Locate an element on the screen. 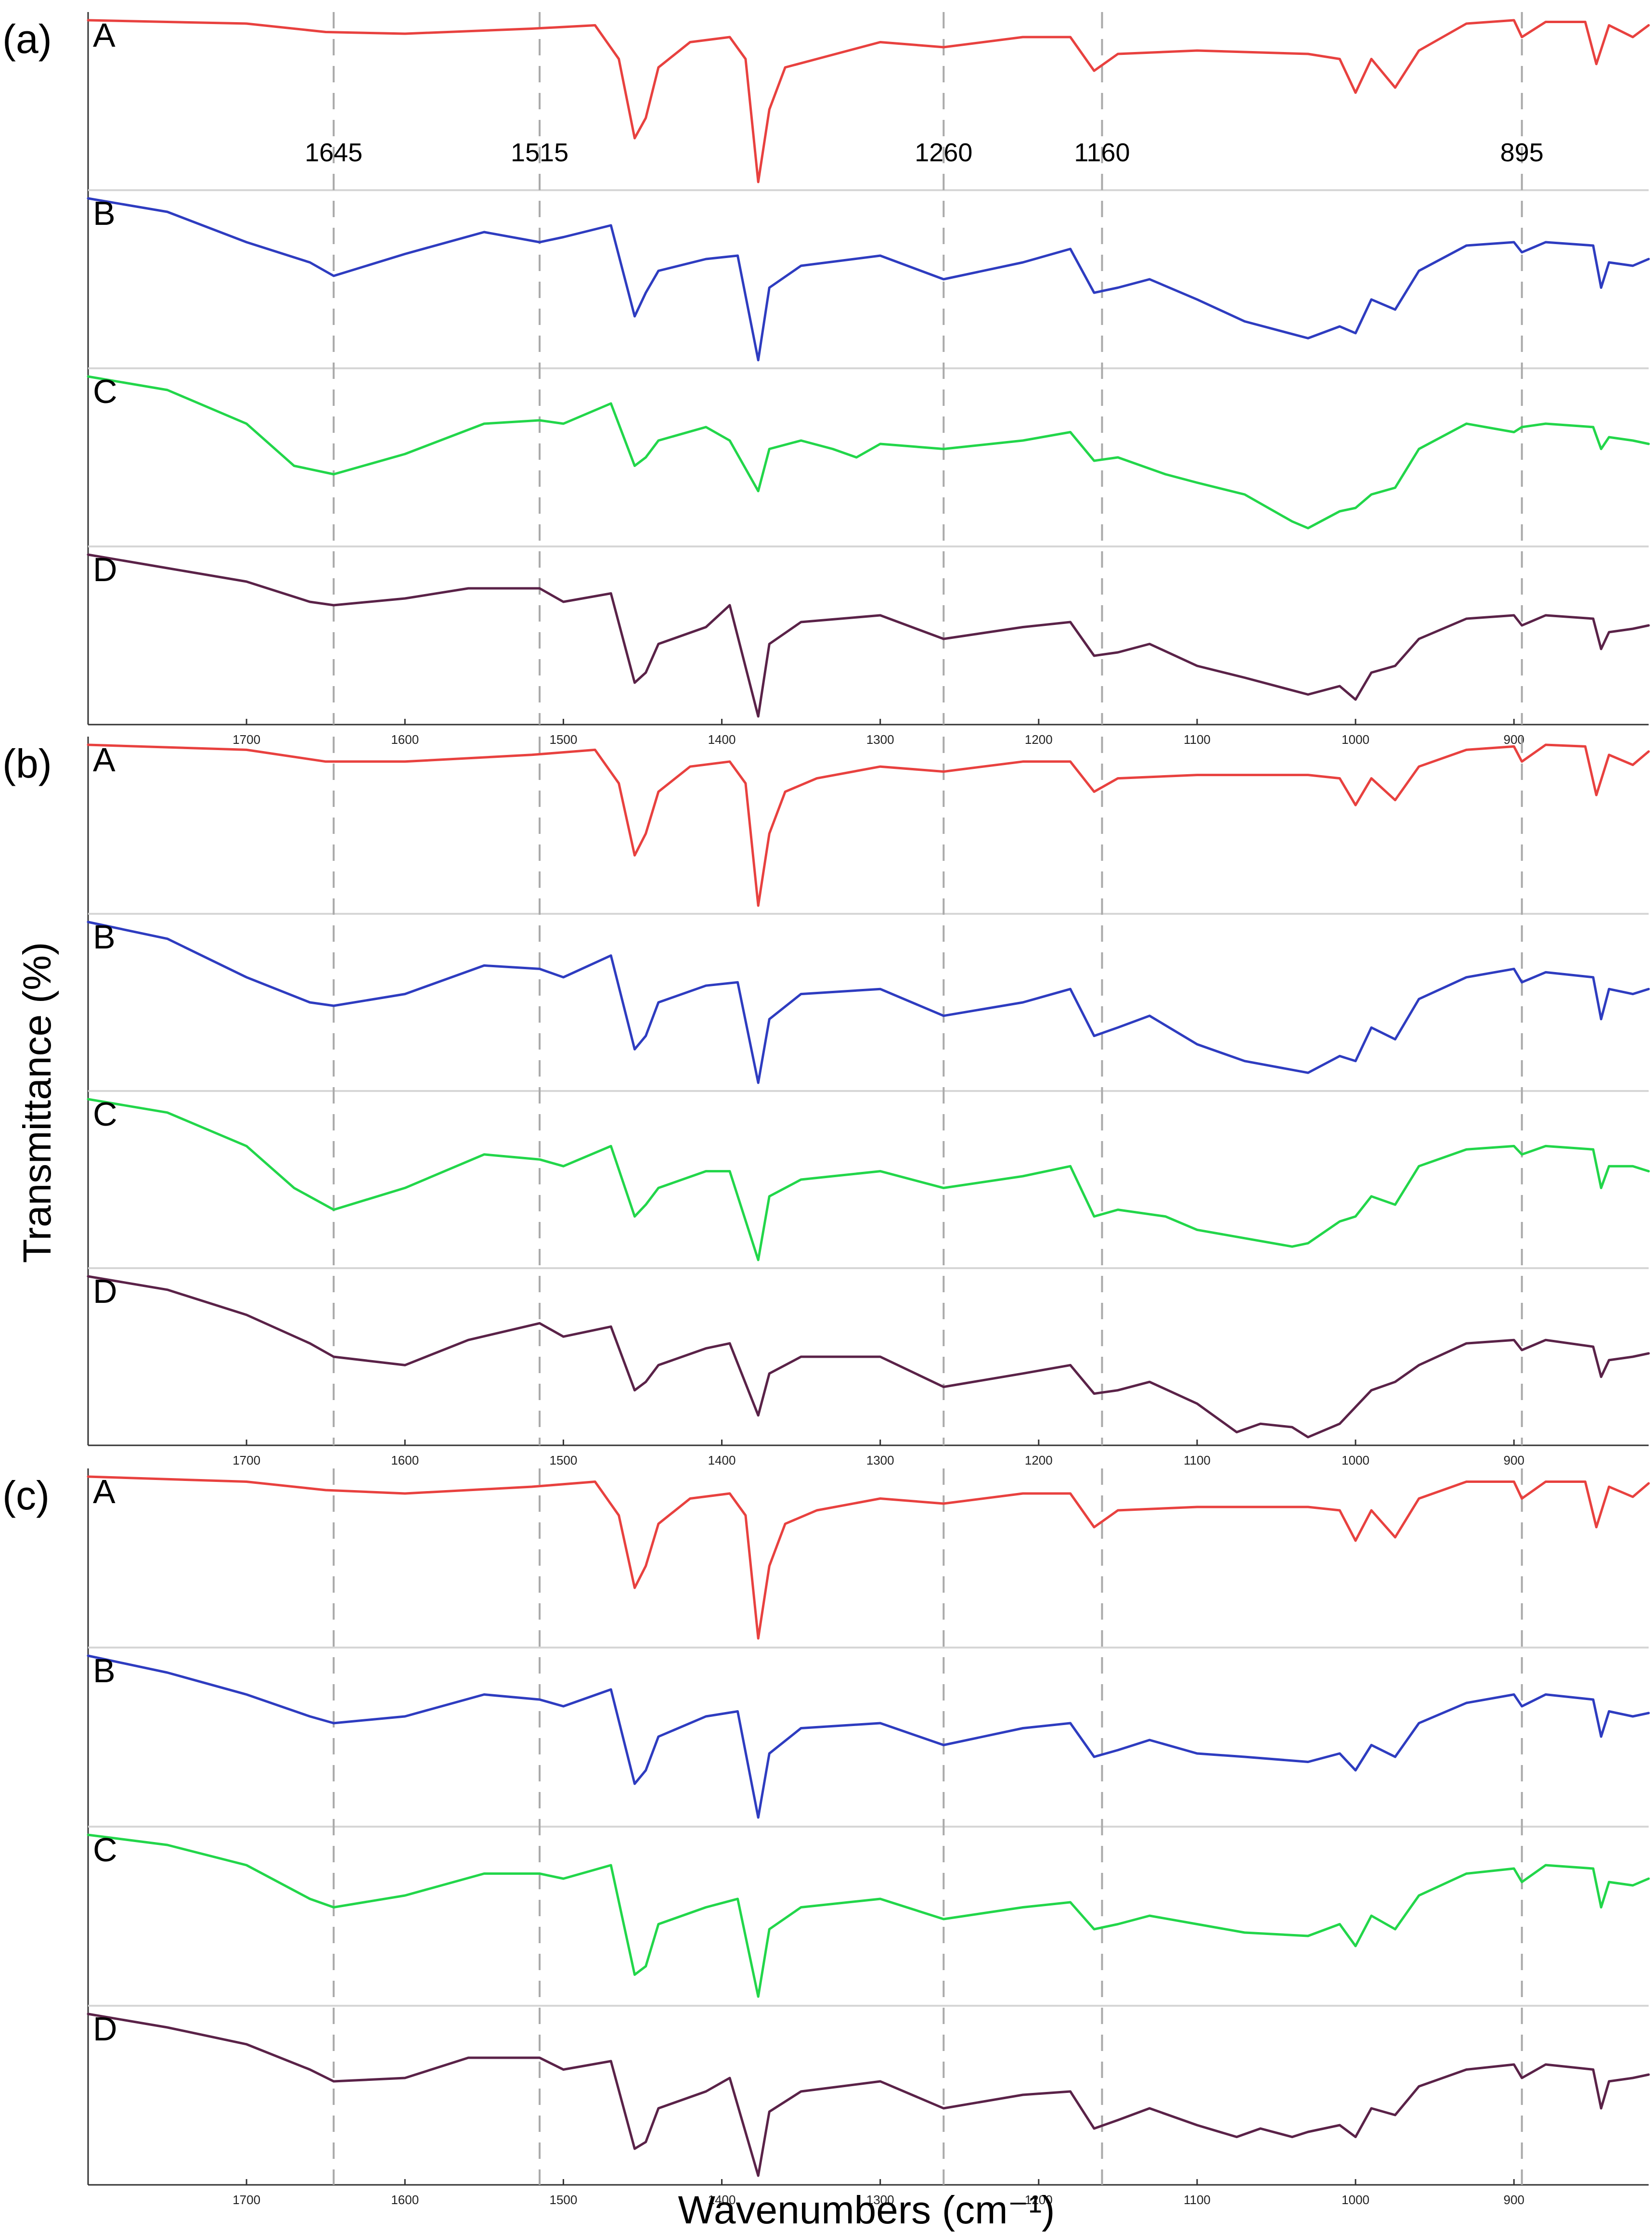 The height and width of the screenshot is (2233, 1652). x-axis-title: Wavenumbers (cm⁻¹) is located at coordinates (866, 2210).